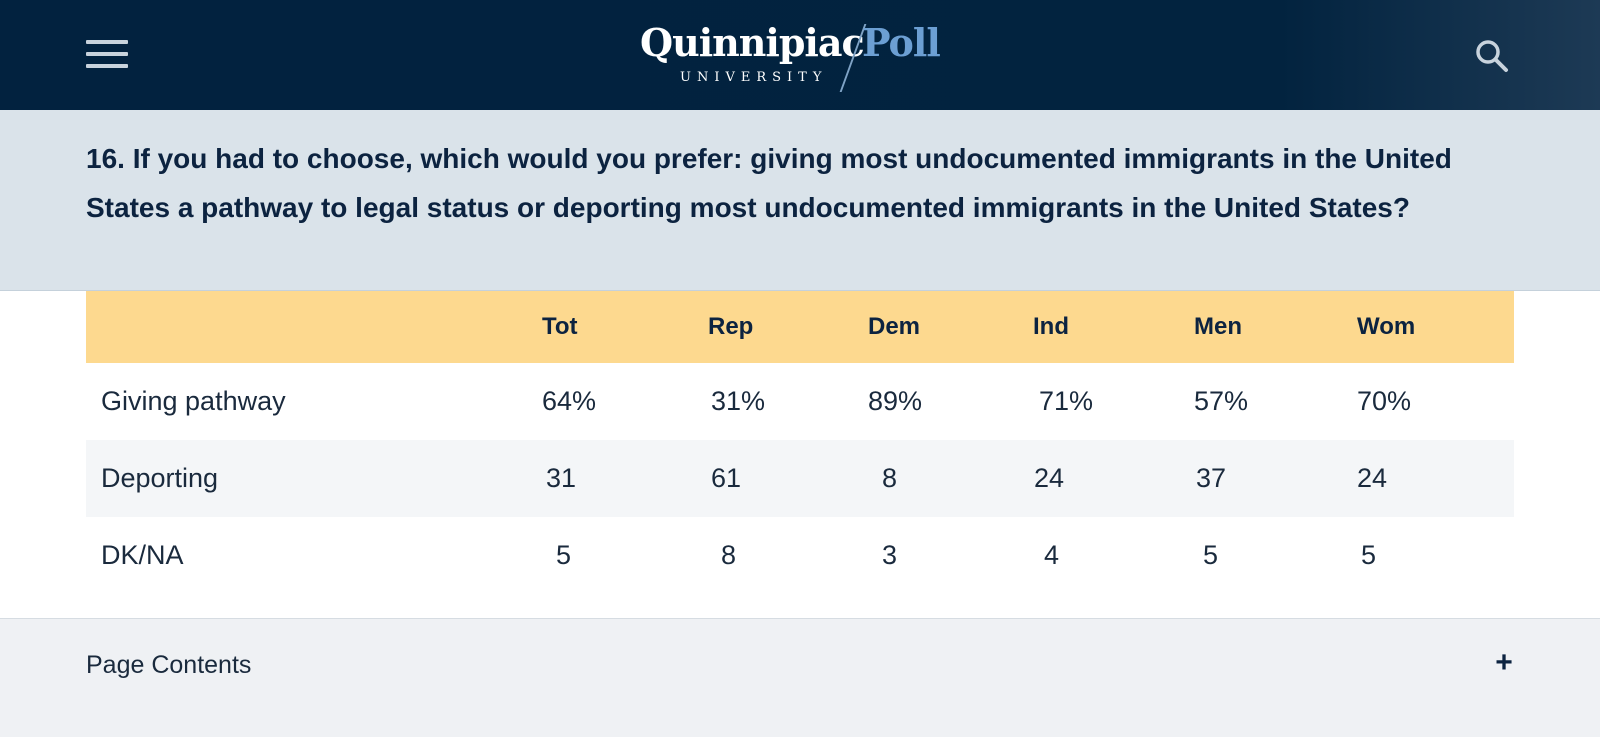 Image resolution: width=1600 pixels, height=737 pixels. Describe the element at coordinates (1211, 555) in the screenshot. I see `cell-men: 5` at that location.